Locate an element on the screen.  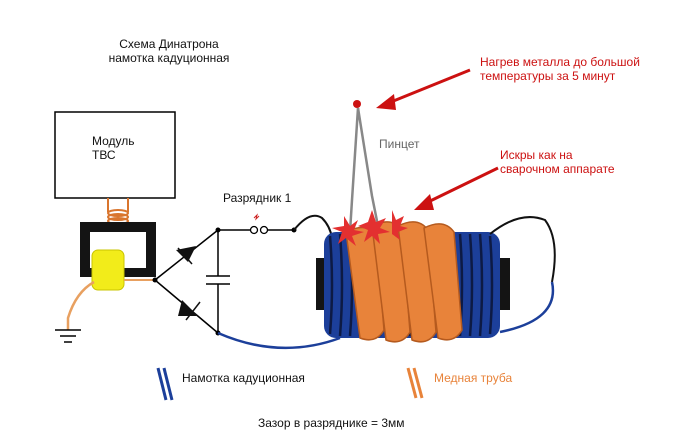
ground-wire is located at coordinates (81, 306).